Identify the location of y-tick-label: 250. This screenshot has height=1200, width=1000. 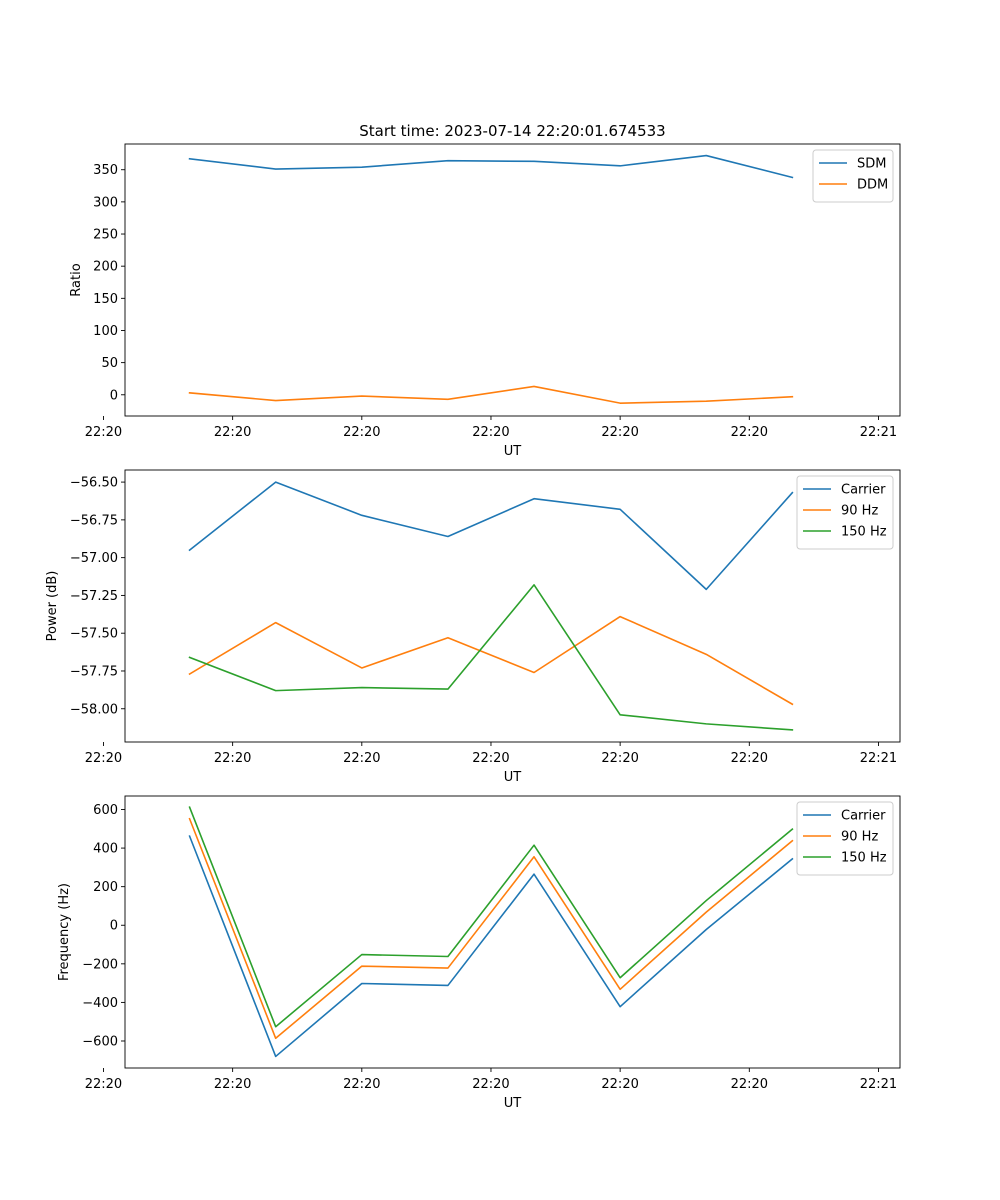
(105, 235).